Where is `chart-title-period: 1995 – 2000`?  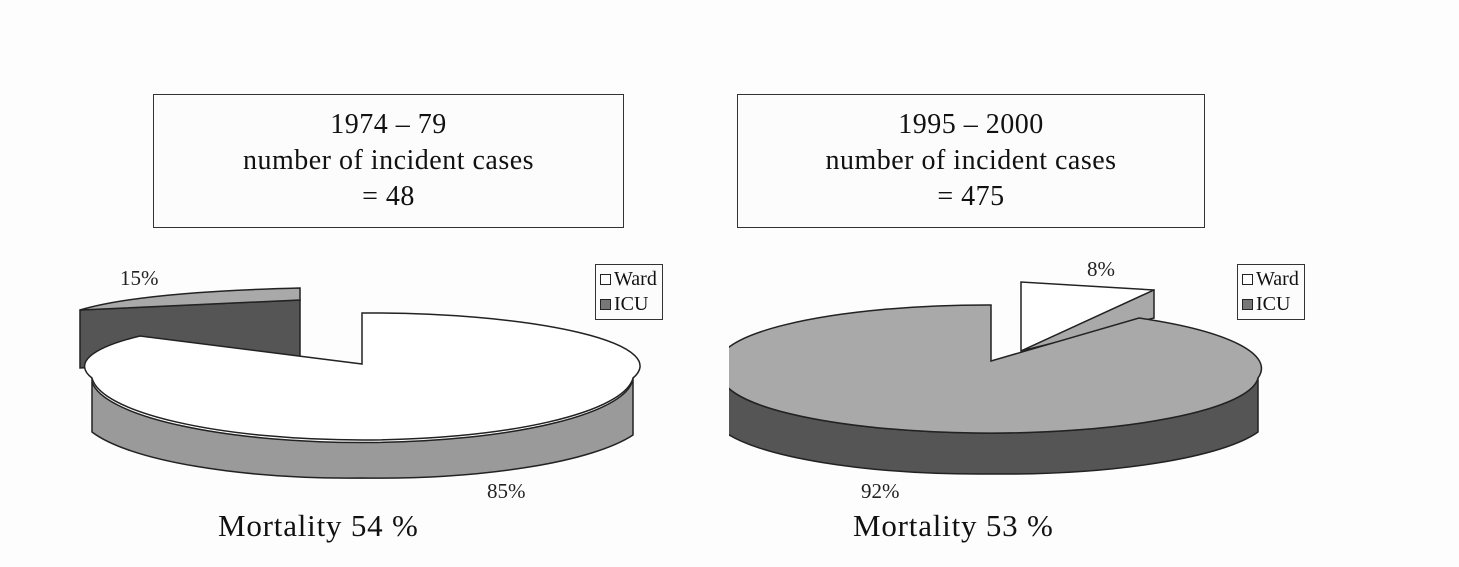
chart-title-period: 1995 – 2000 is located at coordinates (971, 124).